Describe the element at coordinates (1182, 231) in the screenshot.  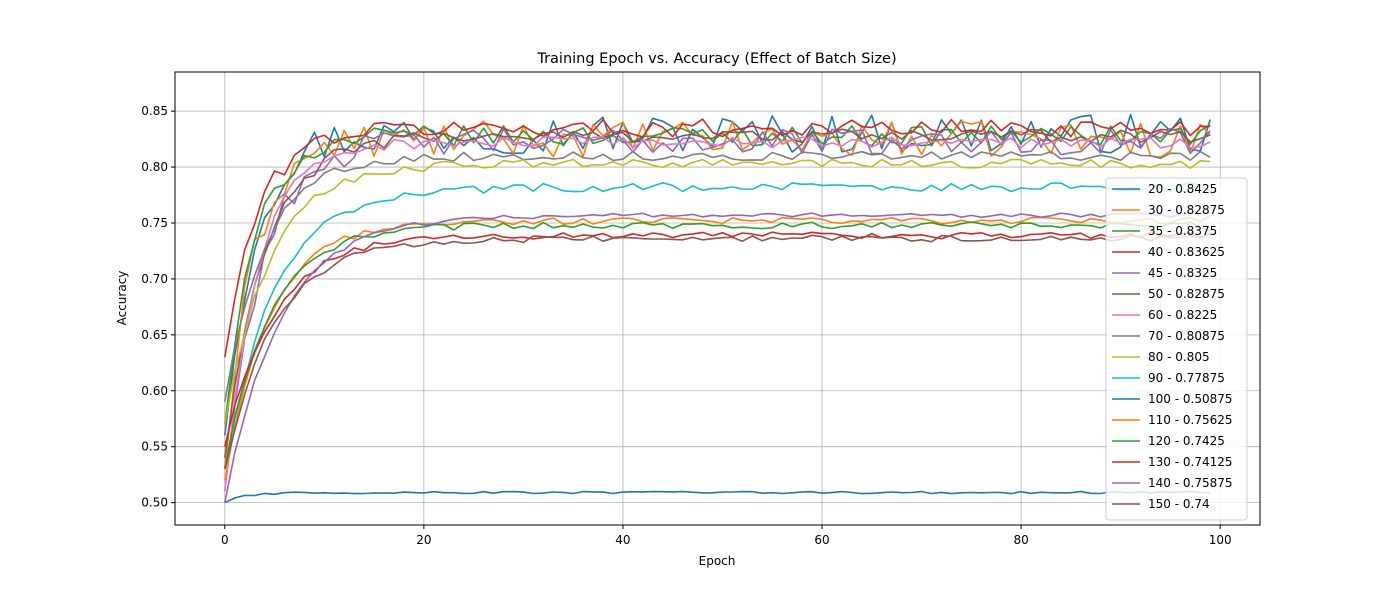
I see `legend-entry: 35 - 0.8375` at that location.